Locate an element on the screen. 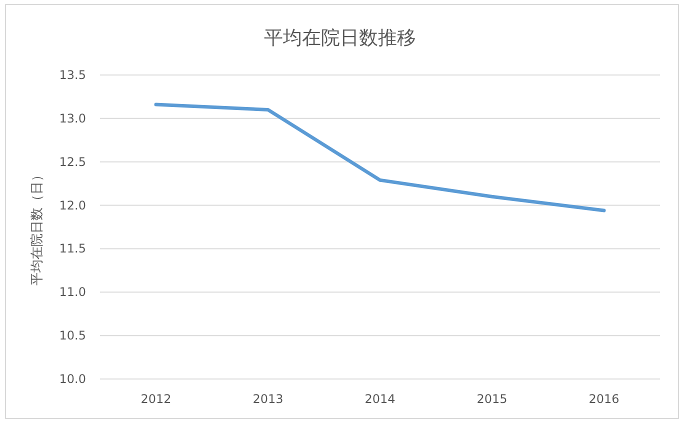 This screenshot has height=431, width=687. y-tick-label: 11.5 is located at coordinates (72, 249).